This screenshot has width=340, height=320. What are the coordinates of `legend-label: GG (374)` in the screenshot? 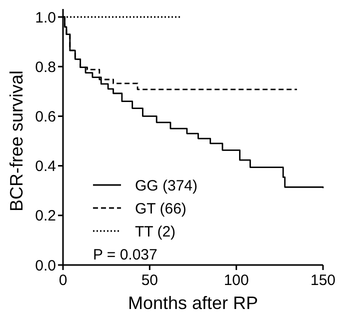 It's located at (166, 185).